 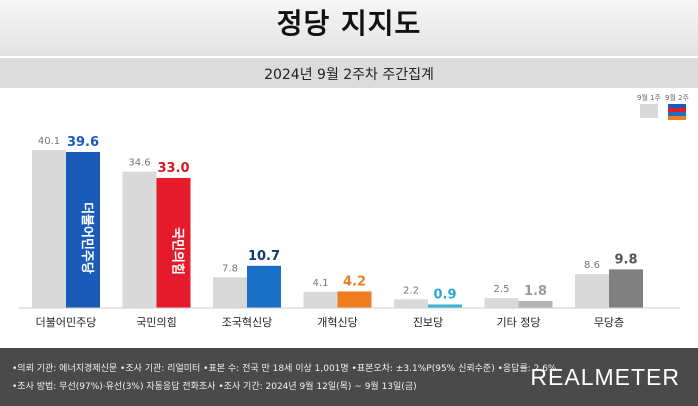 I want to click on value-label-current: 33.0, so click(x=173, y=168).